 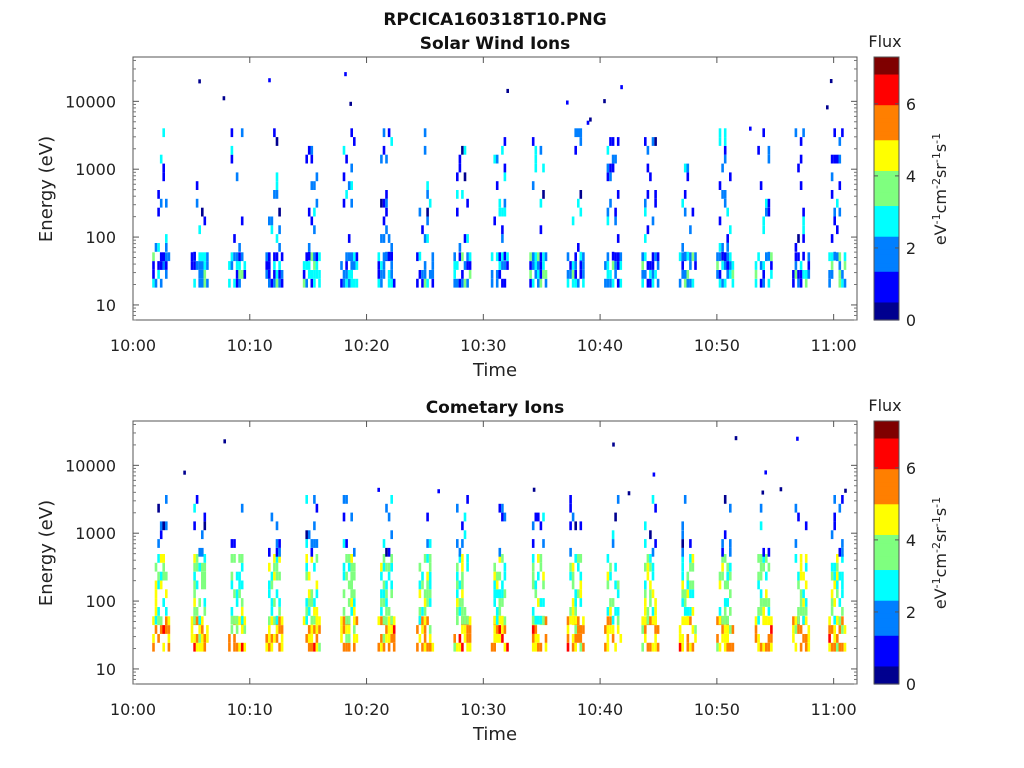 I want to click on y-tick-label: 10, so click(x=106, y=669).